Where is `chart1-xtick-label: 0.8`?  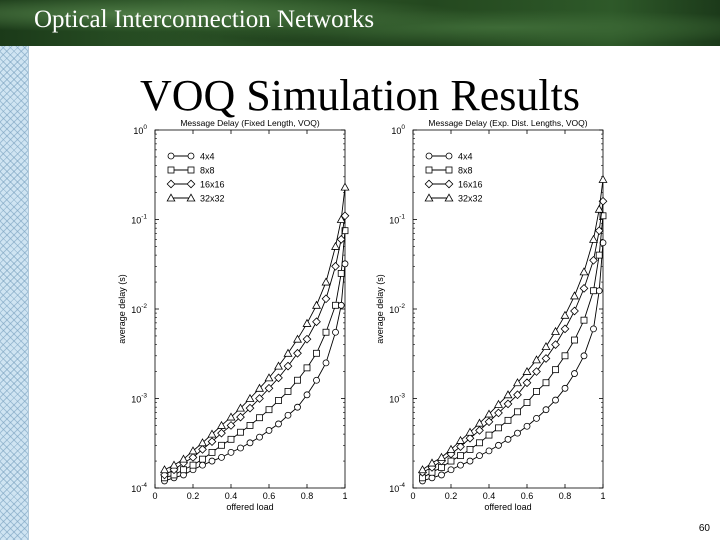 chart1-xtick-label: 0.8 is located at coordinates (307, 496).